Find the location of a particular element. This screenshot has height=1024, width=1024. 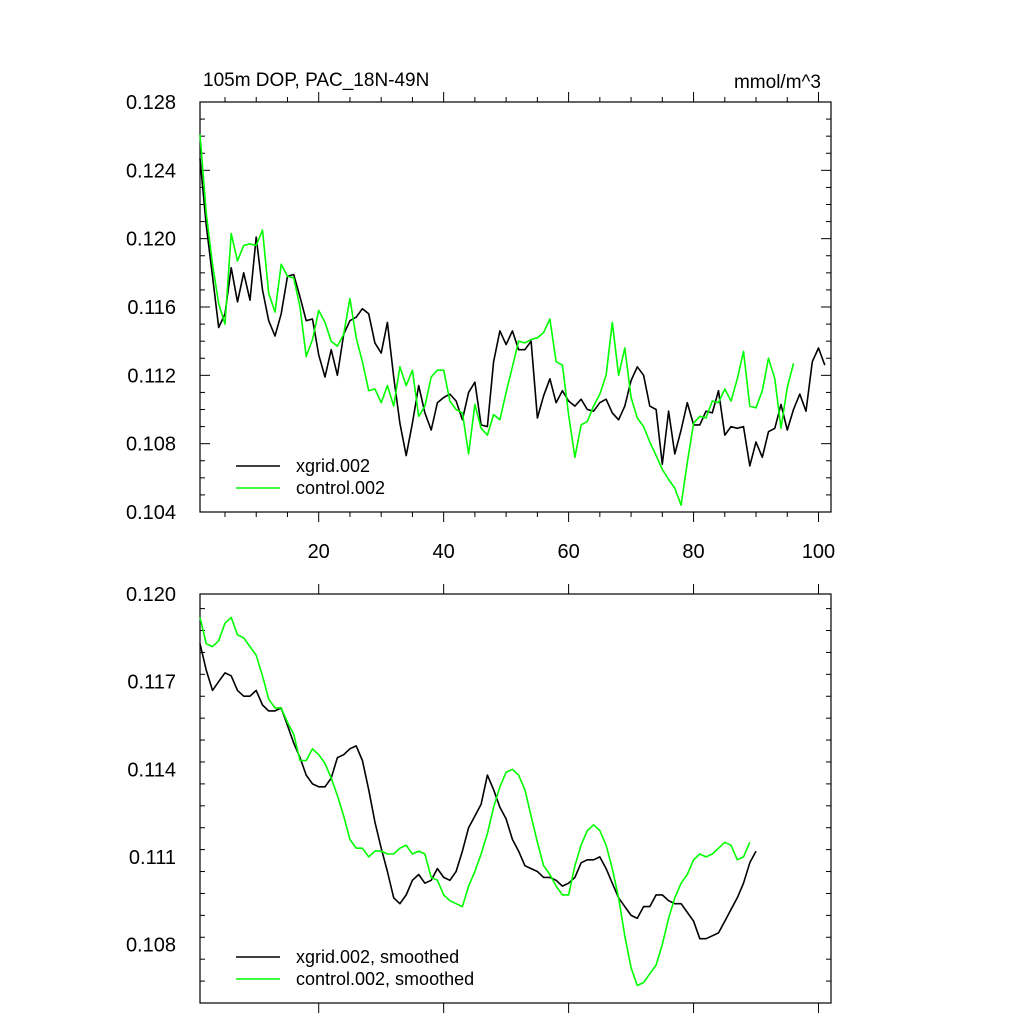

y-tick-label: 0.104 is located at coordinates (151, 513).